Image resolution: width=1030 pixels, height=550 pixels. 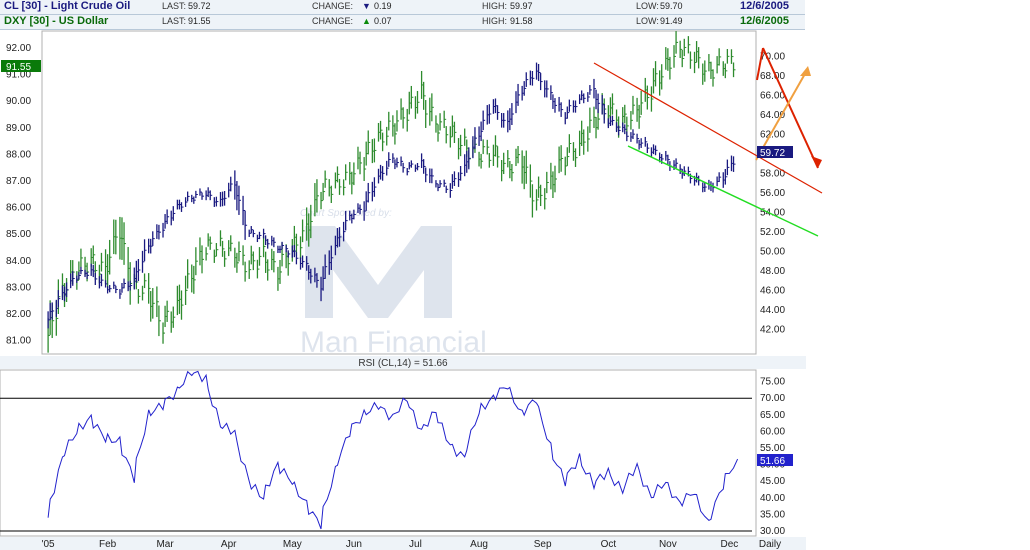 What do you see at coordinates (18, 75) in the screenshot?
I see `left-tick-label: 91.00` at bounding box center [18, 75].